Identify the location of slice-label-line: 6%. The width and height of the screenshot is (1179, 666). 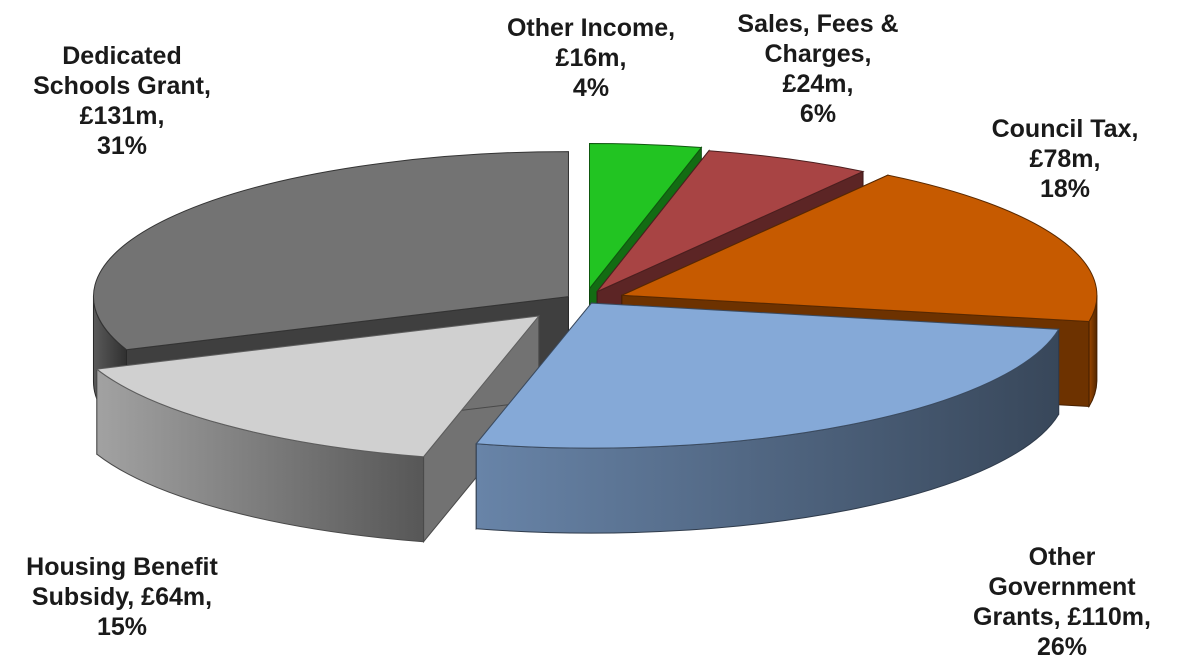
(818, 114).